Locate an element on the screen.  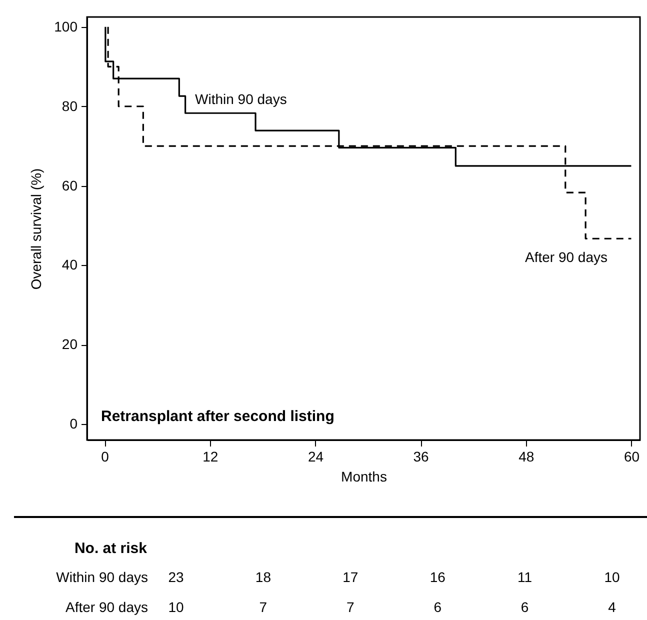
text: After 90 days is located at coordinates (107, 607).